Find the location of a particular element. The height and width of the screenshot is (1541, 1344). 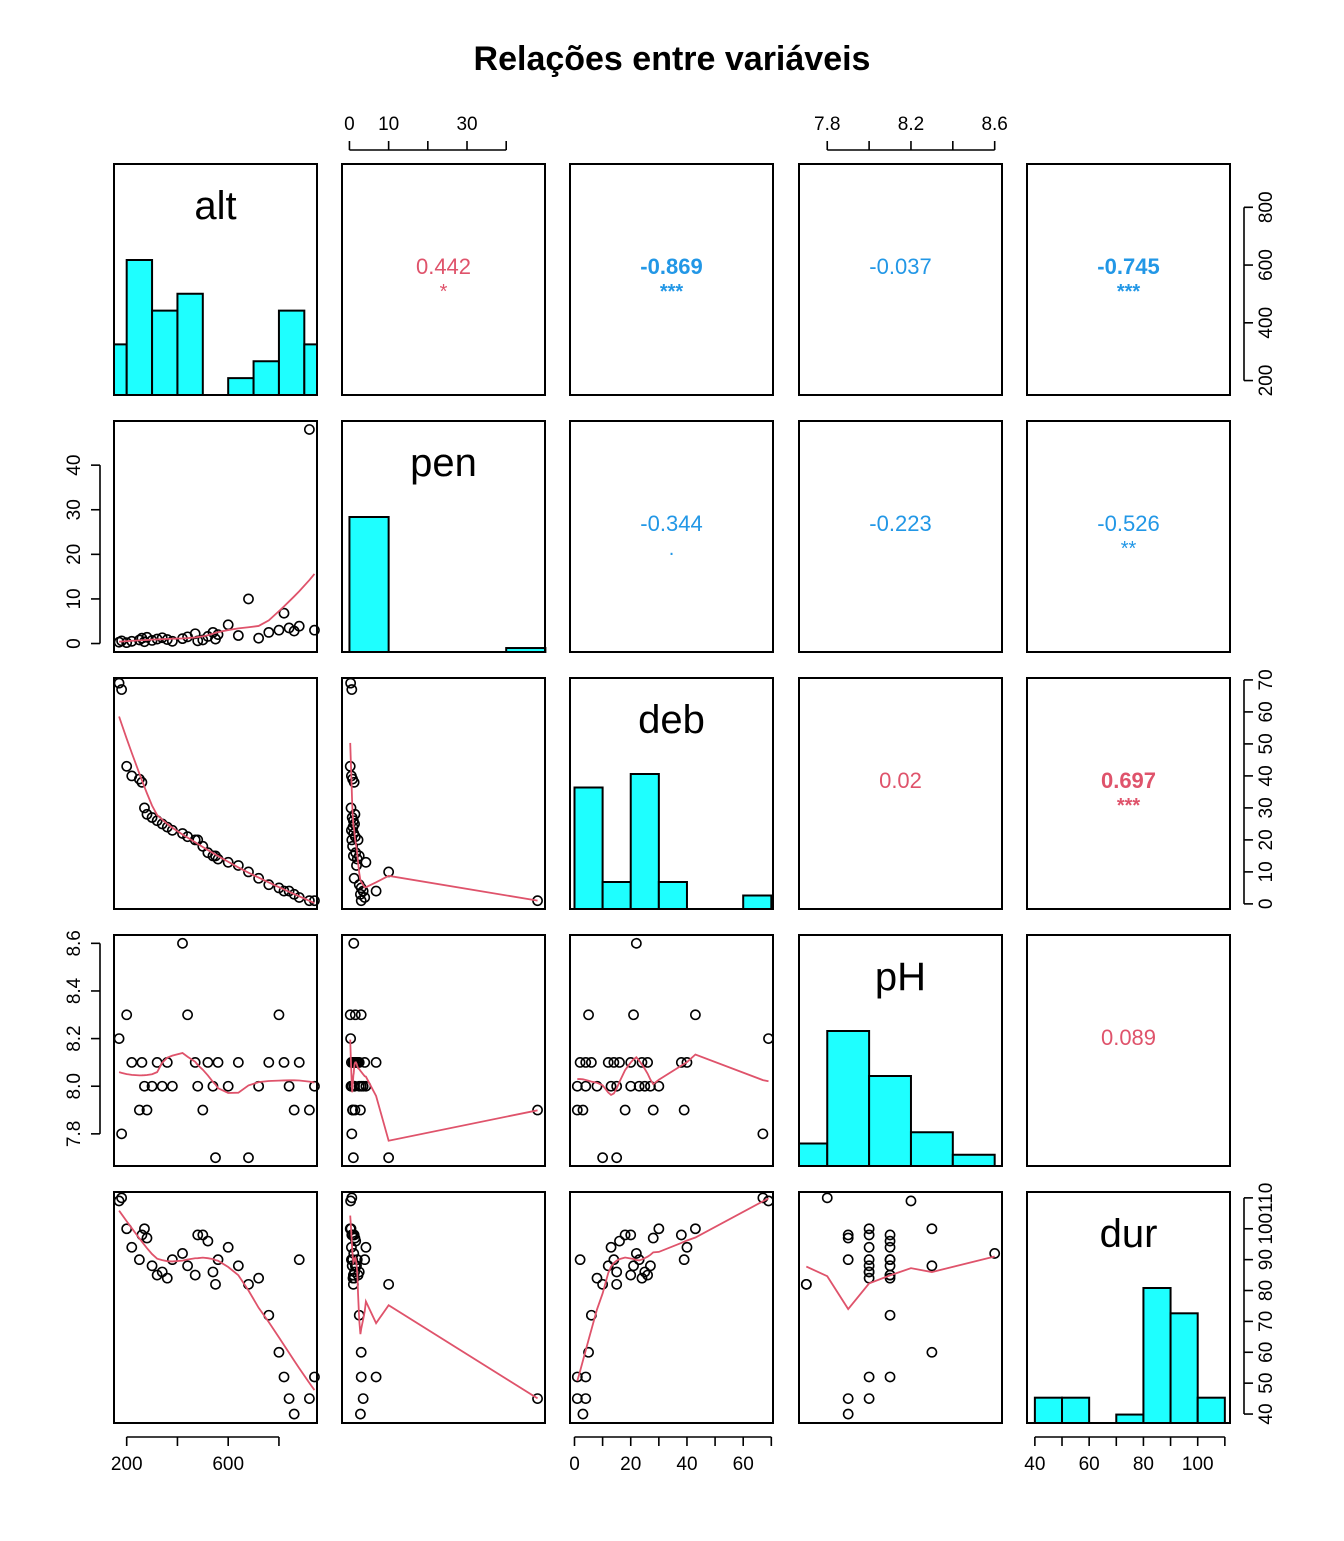

panel-pen-pH: -0.223 is located at coordinates (900, 536).